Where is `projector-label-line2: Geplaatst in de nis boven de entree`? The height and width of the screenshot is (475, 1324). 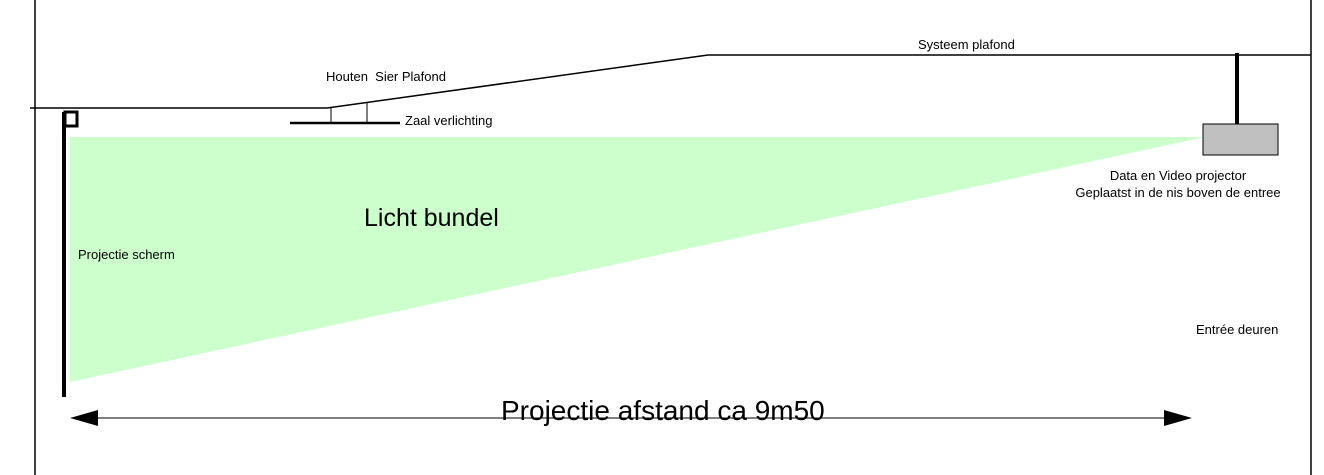
projector-label-line2: Geplaatst in de nis boven de entree is located at coordinates (1177, 192).